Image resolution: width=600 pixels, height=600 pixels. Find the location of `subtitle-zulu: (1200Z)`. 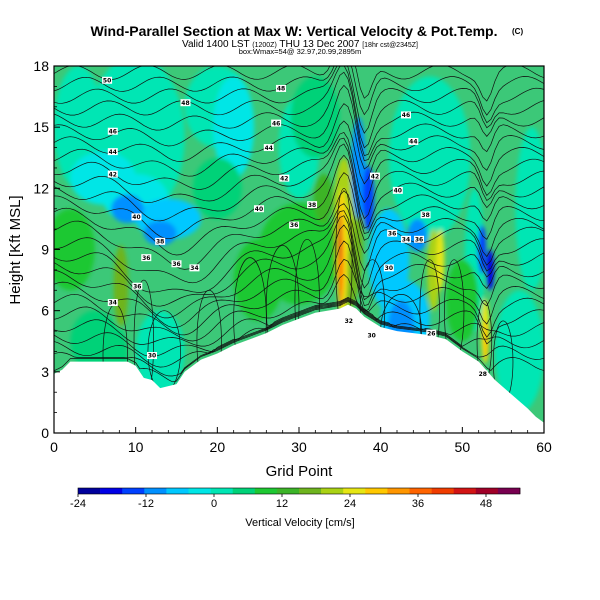

subtitle-zulu: (1200Z) is located at coordinates (264, 45).